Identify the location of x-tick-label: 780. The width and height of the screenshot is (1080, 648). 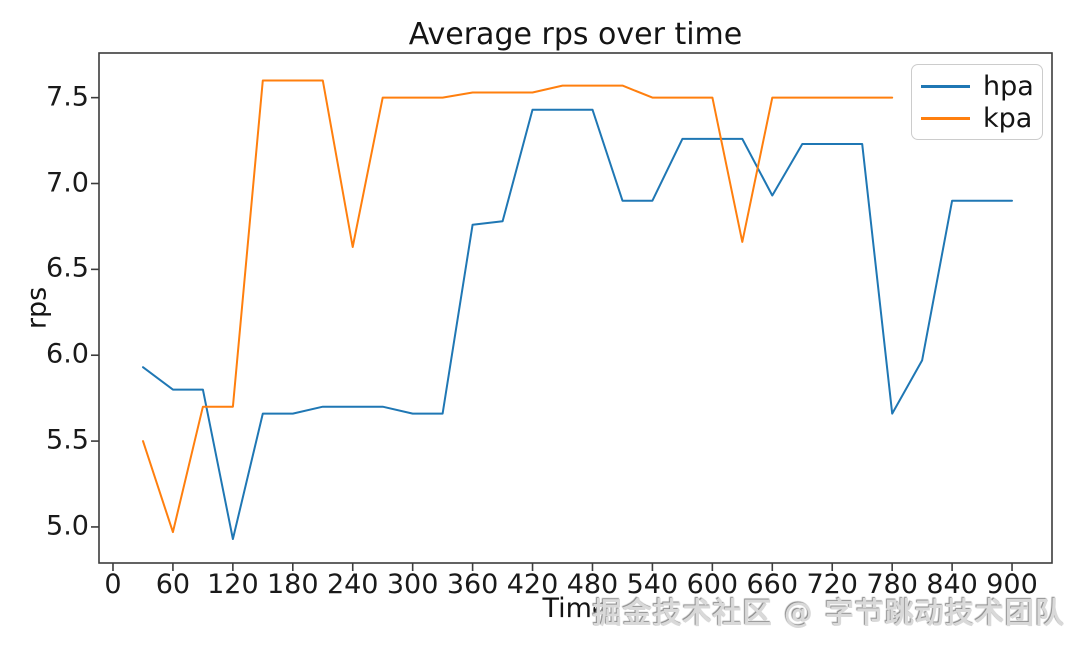
(892, 584).